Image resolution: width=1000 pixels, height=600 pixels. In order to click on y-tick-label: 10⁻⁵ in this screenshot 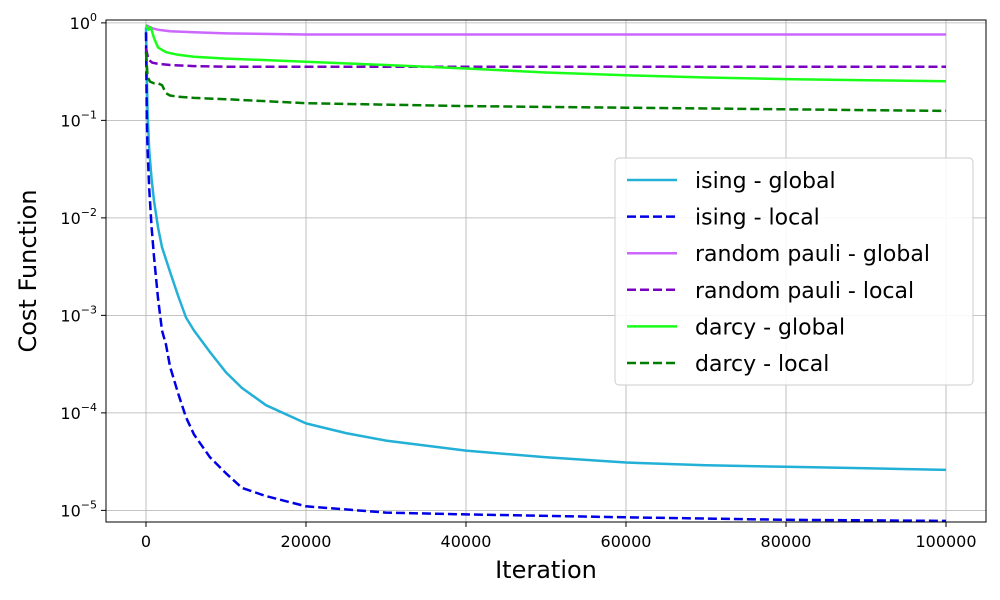, I will do `click(78, 509)`.